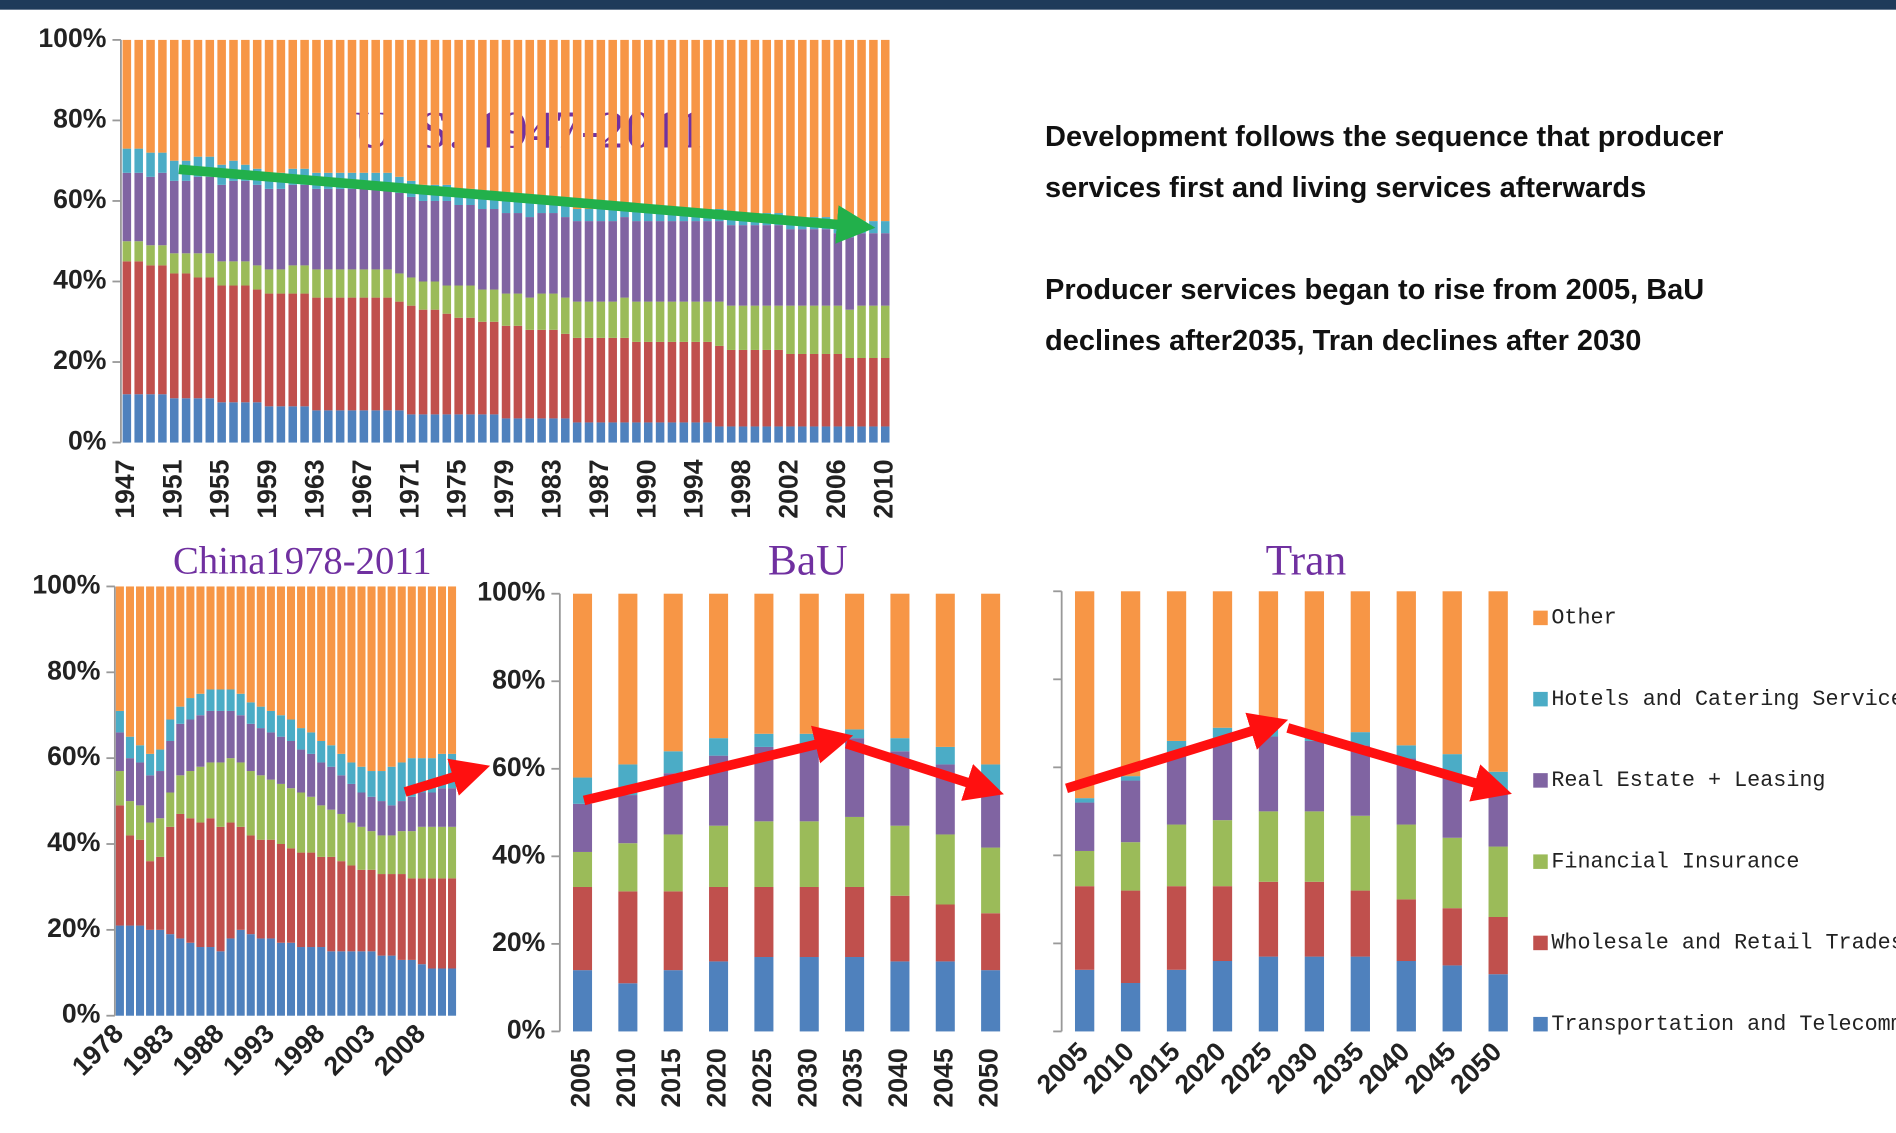 The height and width of the screenshot is (1133, 1896). Describe the element at coordinates (762, 1077) in the screenshot. I see `x-tick-label: 2025` at that location.